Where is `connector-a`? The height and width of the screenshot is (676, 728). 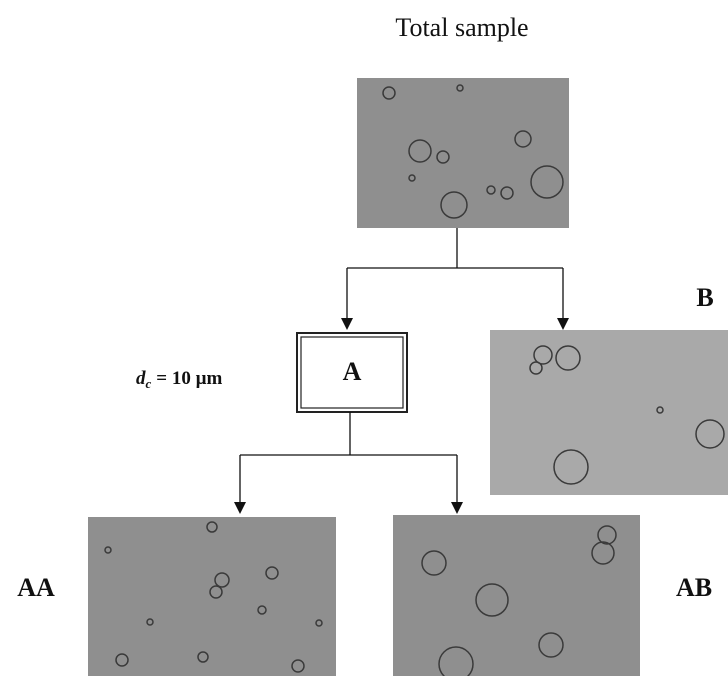
connector-a is located at coordinates (348, 463).